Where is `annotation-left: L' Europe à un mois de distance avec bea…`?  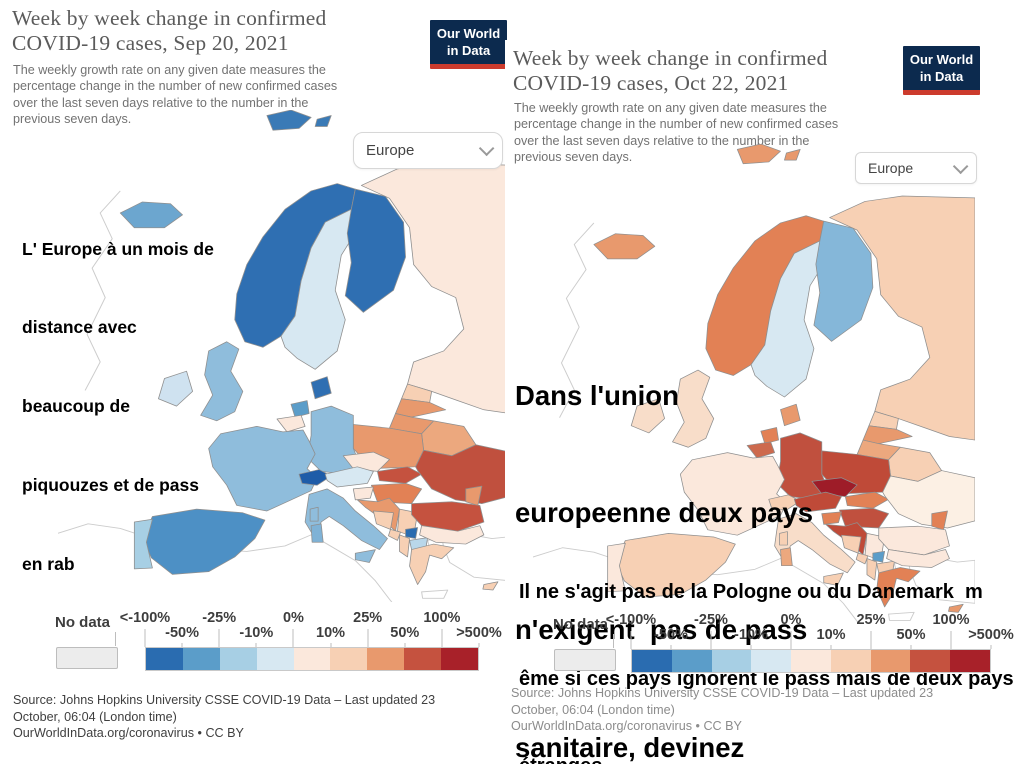
annotation-left: L' Europe à un mois de distance avec bea… is located at coordinates (118, 406).